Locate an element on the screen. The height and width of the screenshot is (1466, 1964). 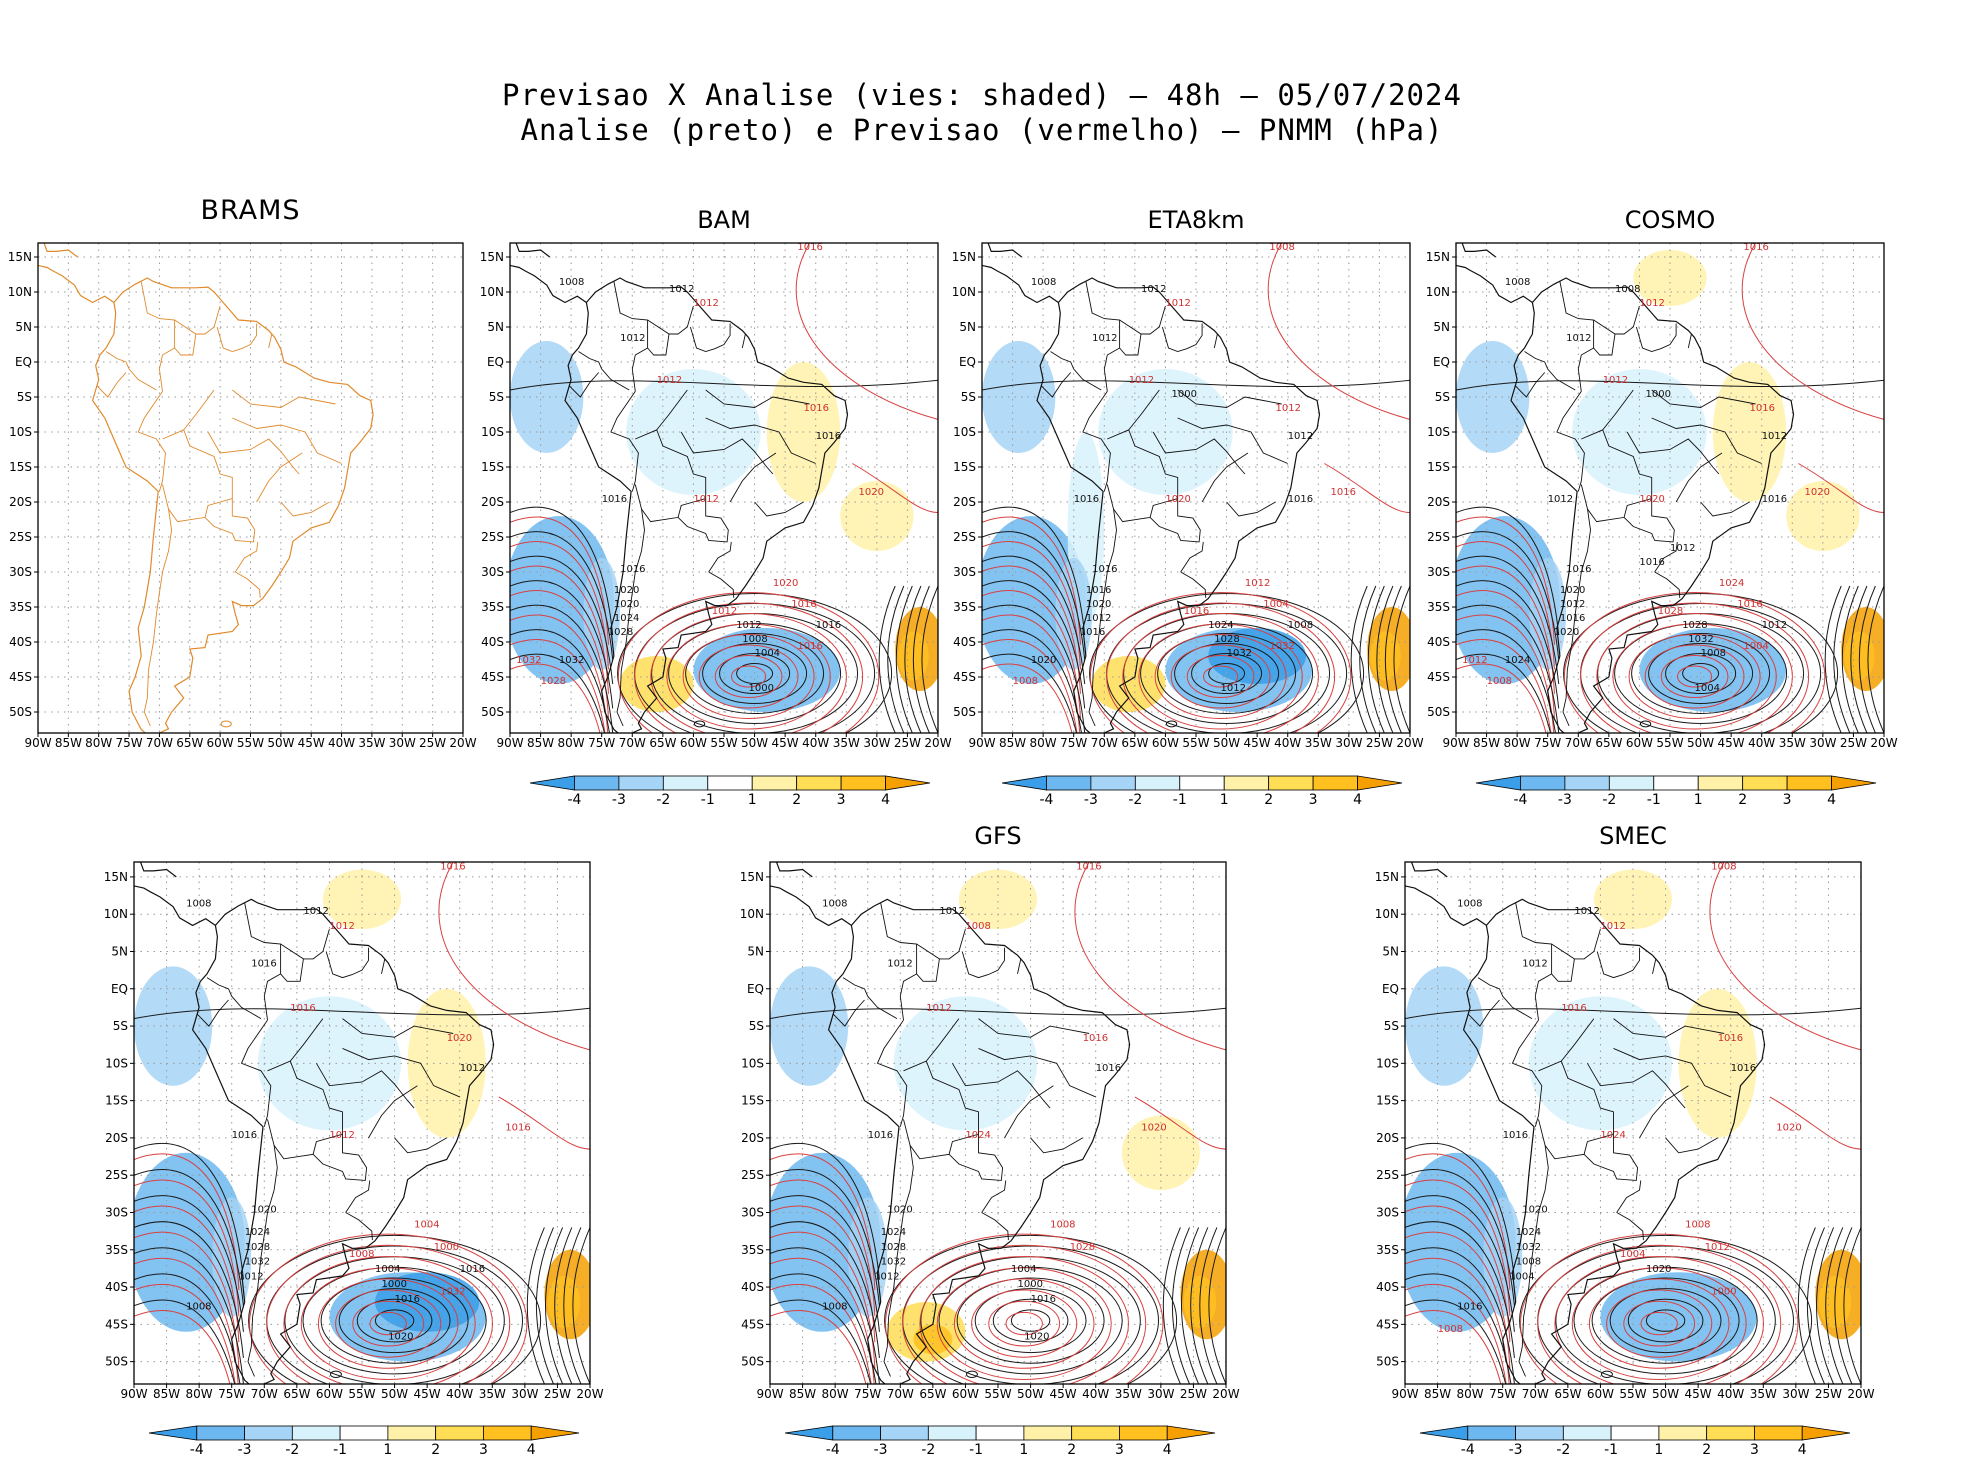
isobar-label-analysis: 1024 is located at coordinates (626, 618).